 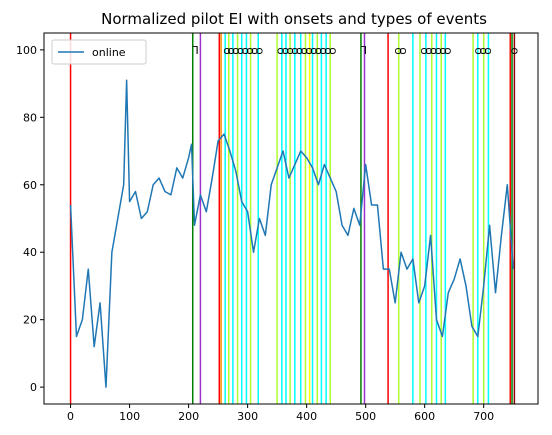 I want to click on y-tick-label: 60, so click(x=30, y=185).